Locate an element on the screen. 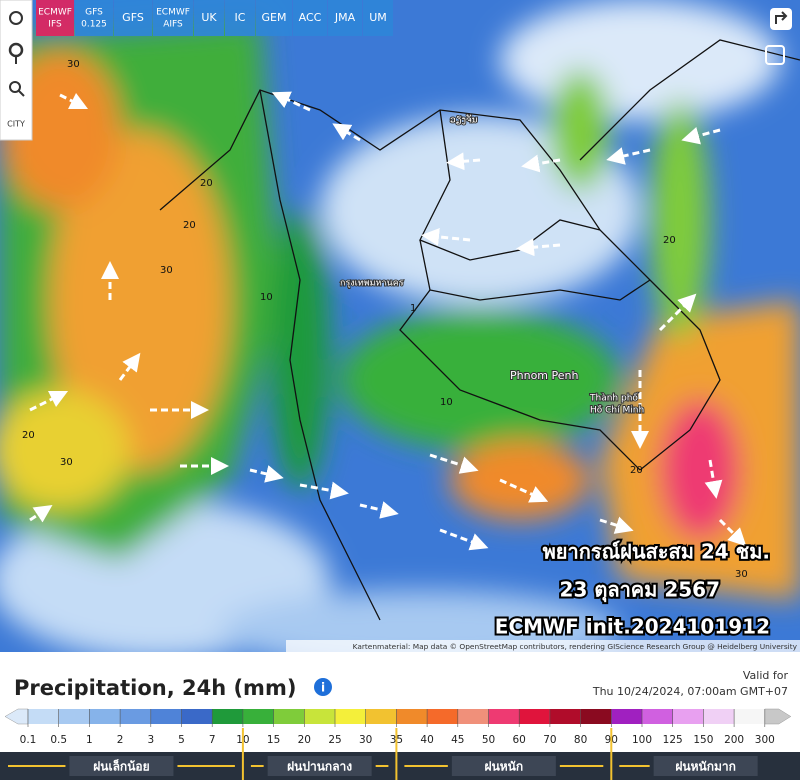  city-label: ວຽງຈັນ is located at coordinates (464, 119).